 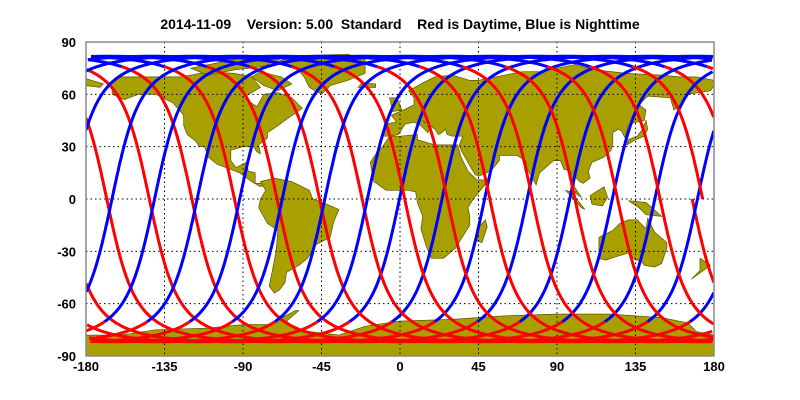 What do you see at coordinates (66, 251) in the screenshot?
I see `y-tick-label: -30` at bounding box center [66, 251].